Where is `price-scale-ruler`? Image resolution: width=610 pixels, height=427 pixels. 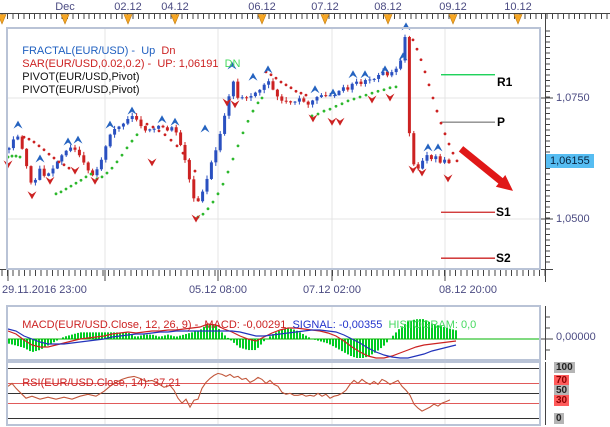 price-scale-ruler is located at coordinates (575, 148).